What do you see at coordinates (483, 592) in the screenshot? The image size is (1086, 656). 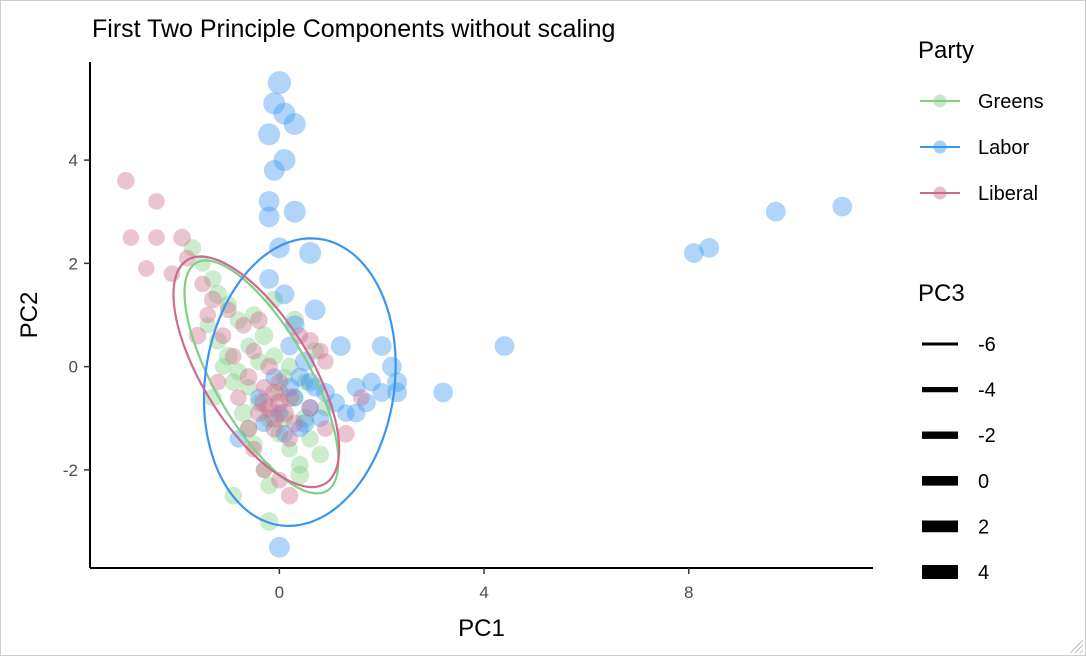 I see `x-tick-label: 4` at bounding box center [483, 592].